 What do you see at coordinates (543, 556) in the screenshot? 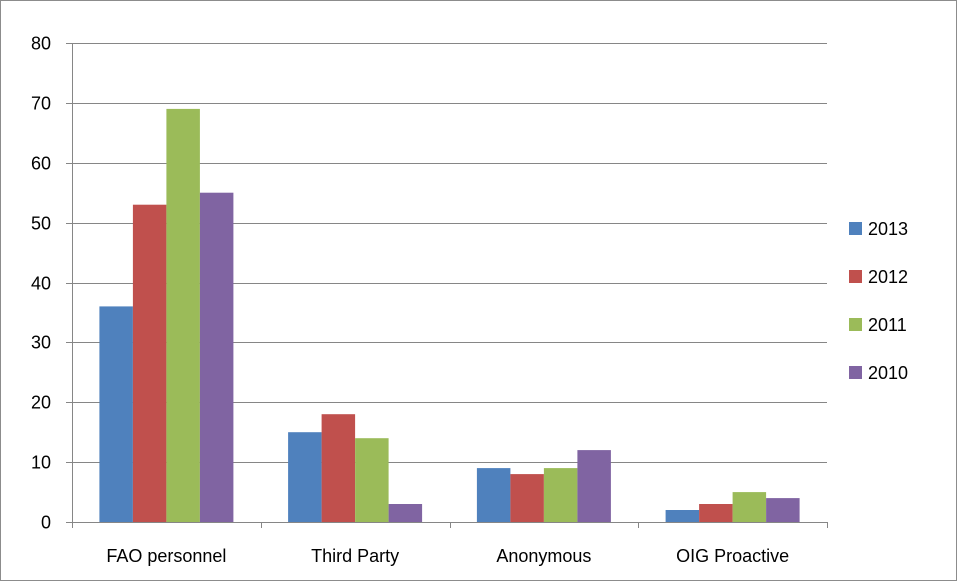
I see `x-tick-label: Anonymous` at bounding box center [543, 556].